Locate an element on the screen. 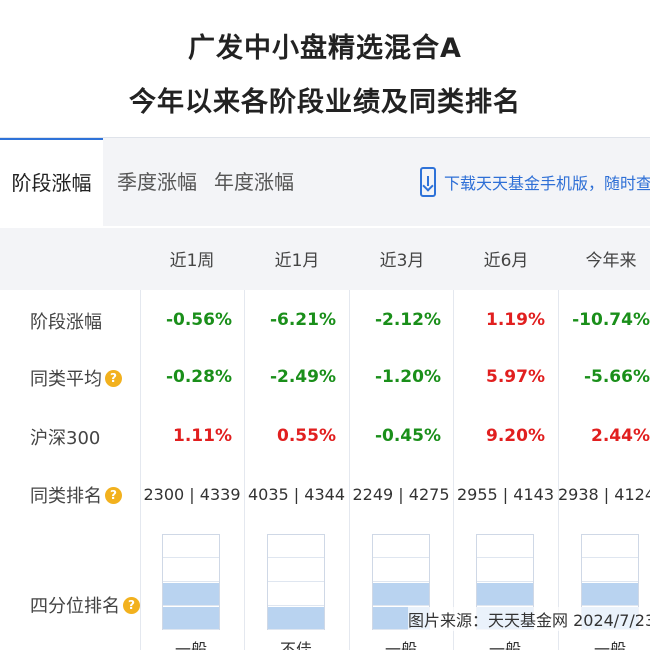 The width and height of the screenshot is (650, 650). table-header-row is located at coordinates (325, 259).